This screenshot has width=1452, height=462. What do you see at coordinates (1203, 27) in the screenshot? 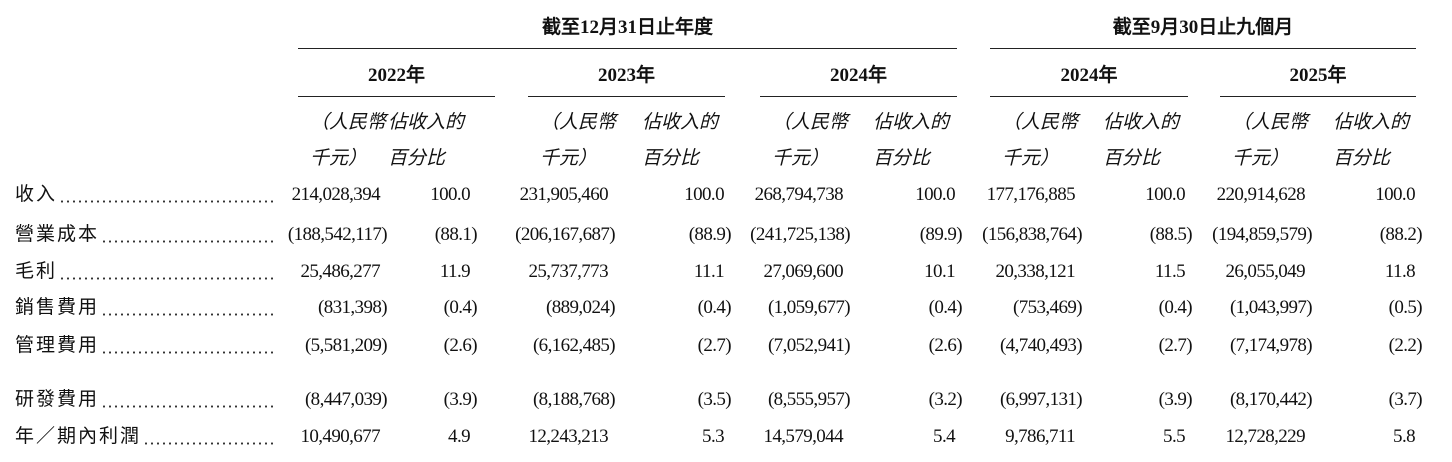
I see `group-header: 截至9月30日止九個月` at bounding box center [1203, 27].